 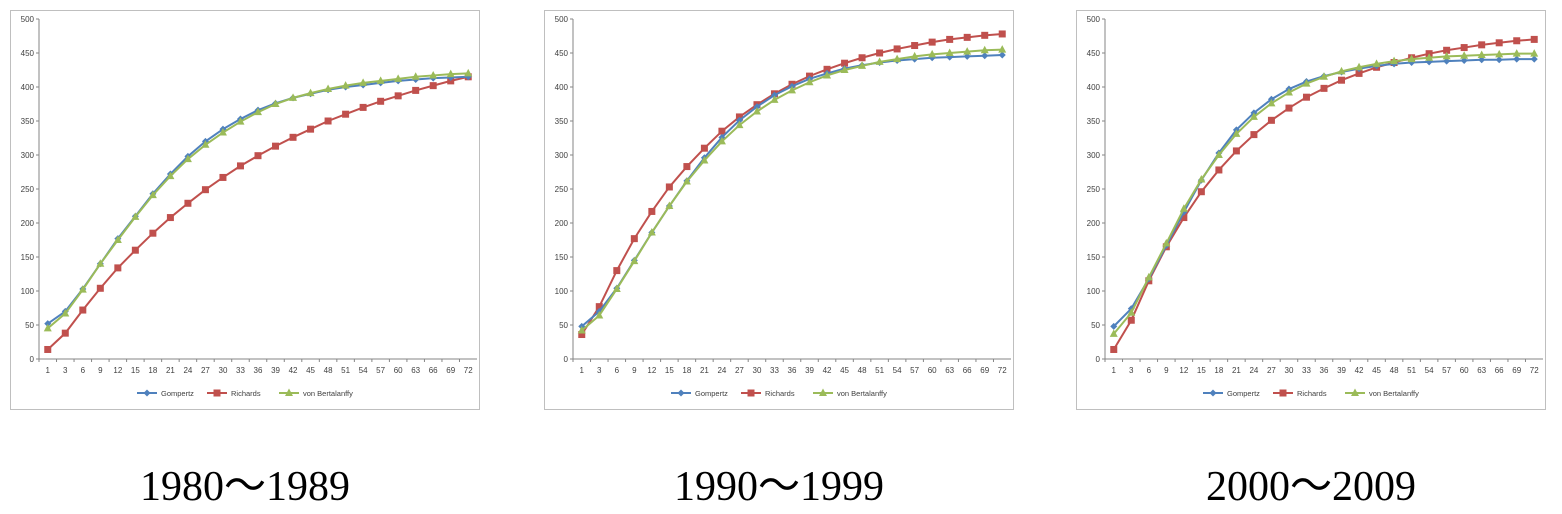 What do you see at coordinates (844, 370) in the screenshot?
I see `x-tick-label: 45` at bounding box center [844, 370].